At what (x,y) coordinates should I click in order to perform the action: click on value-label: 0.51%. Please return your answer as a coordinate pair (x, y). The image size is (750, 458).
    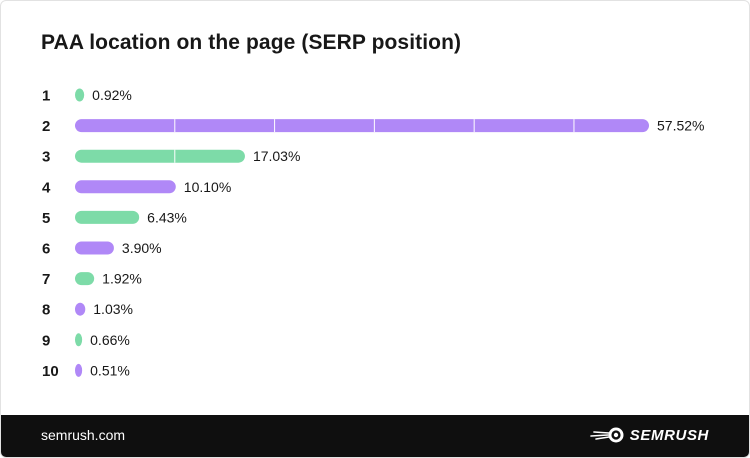
    Looking at the image, I should click on (110, 370).